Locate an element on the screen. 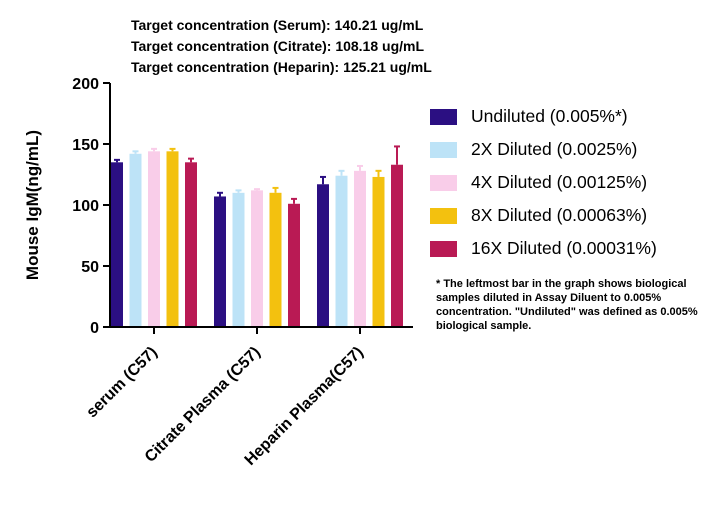 Image resolution: width=723 pixels, height=507 pixels. legend-item: 16X Diluted (0.00031%) is located at coordinates (543, 248).